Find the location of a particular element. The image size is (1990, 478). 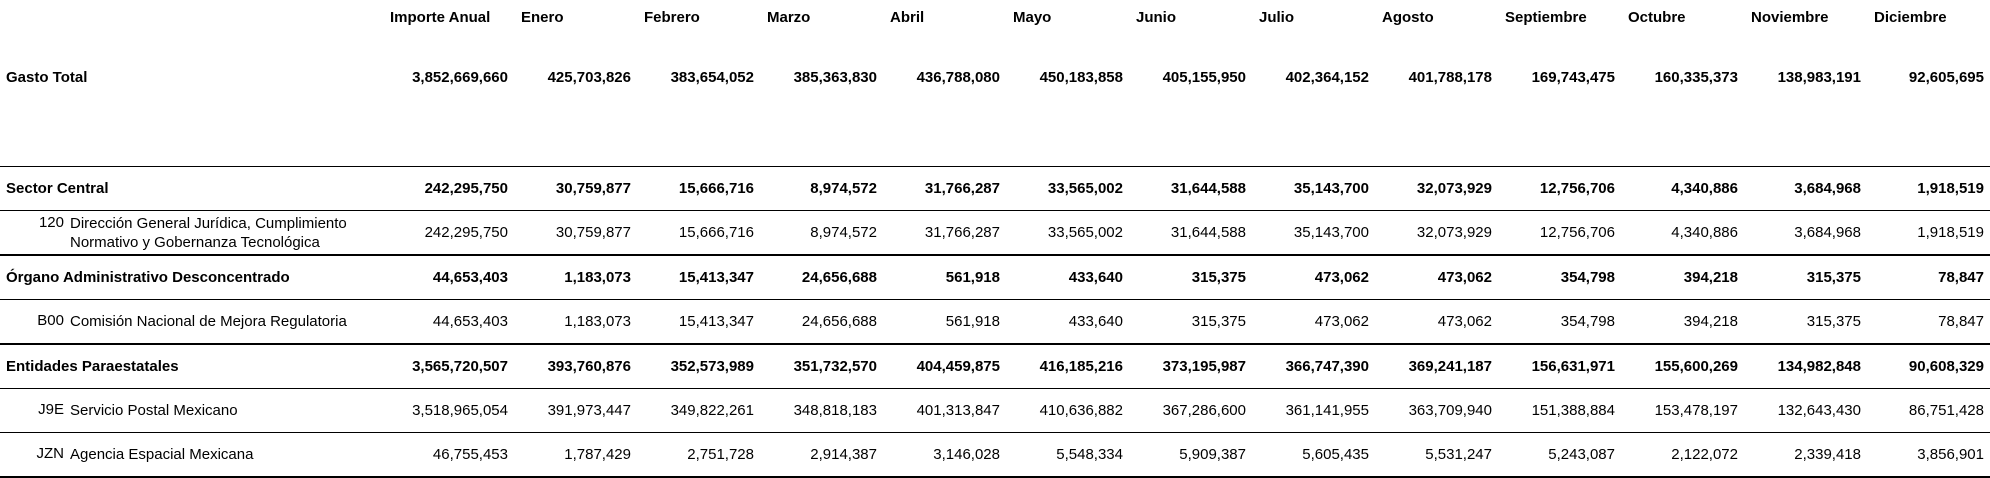

unit-label-line1: Comisión Nacional de Mejora Regulatoria is located at coordinates (208, 321).